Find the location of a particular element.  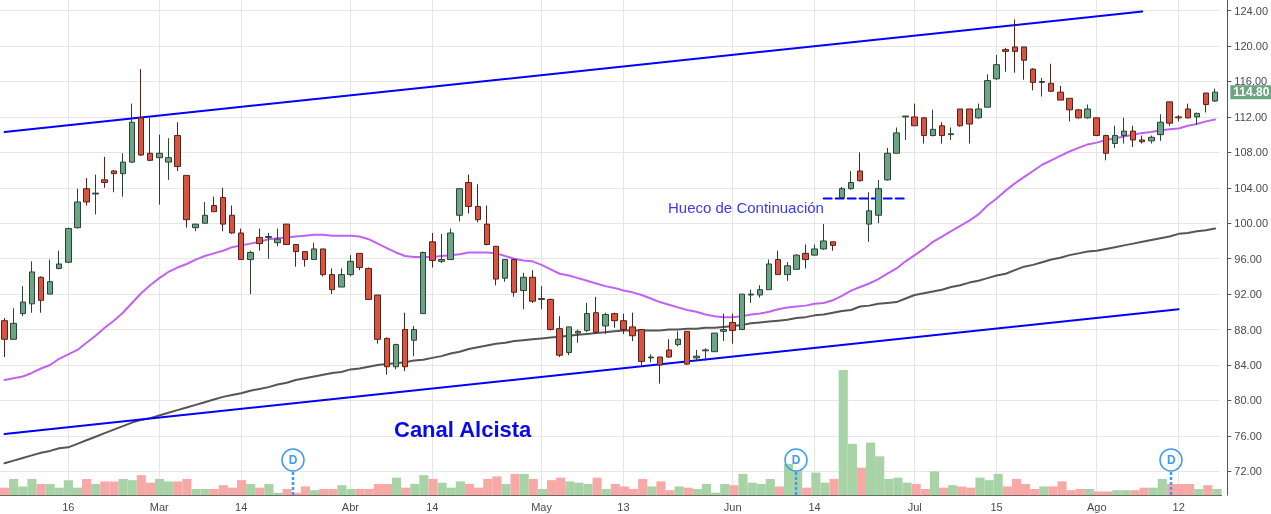

y-tick-label: 124.00 is located at coordinates (1251, 10).